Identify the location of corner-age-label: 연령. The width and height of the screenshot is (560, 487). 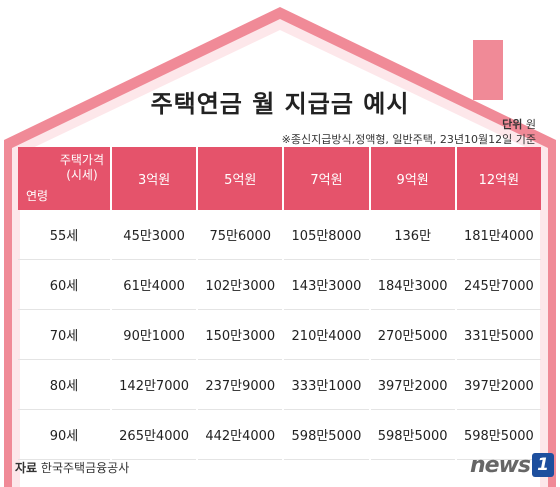
(37, 196).